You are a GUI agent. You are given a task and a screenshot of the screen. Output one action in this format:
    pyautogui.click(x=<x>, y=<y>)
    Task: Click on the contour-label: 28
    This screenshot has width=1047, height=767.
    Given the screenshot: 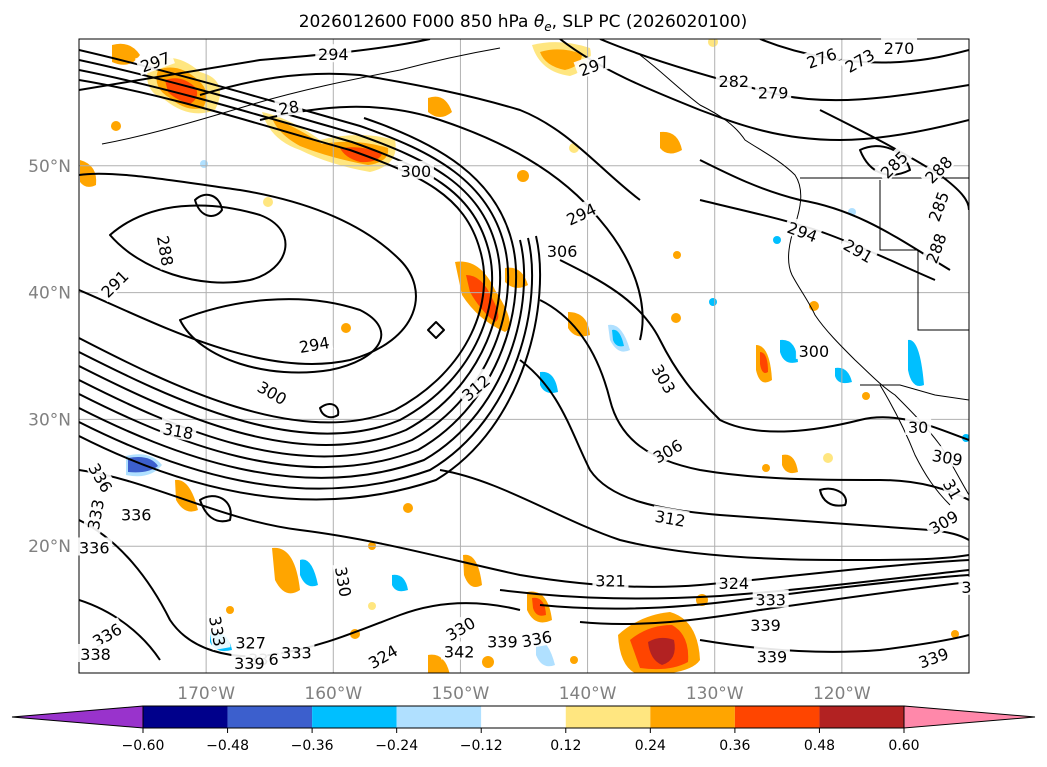 What is the action you would take?
    pyautogui.click(x=288, y=107)
    